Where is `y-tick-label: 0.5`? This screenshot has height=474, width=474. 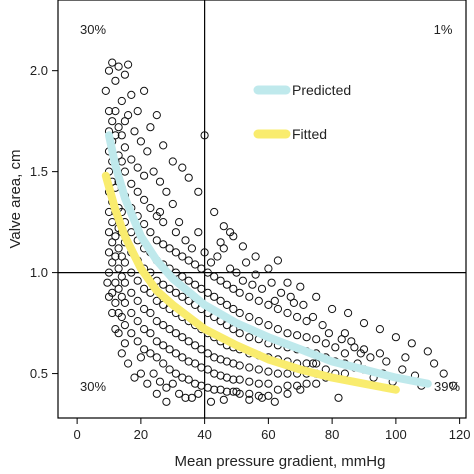 y-tick-label: 0.5 is located at coordinates (39, 373).